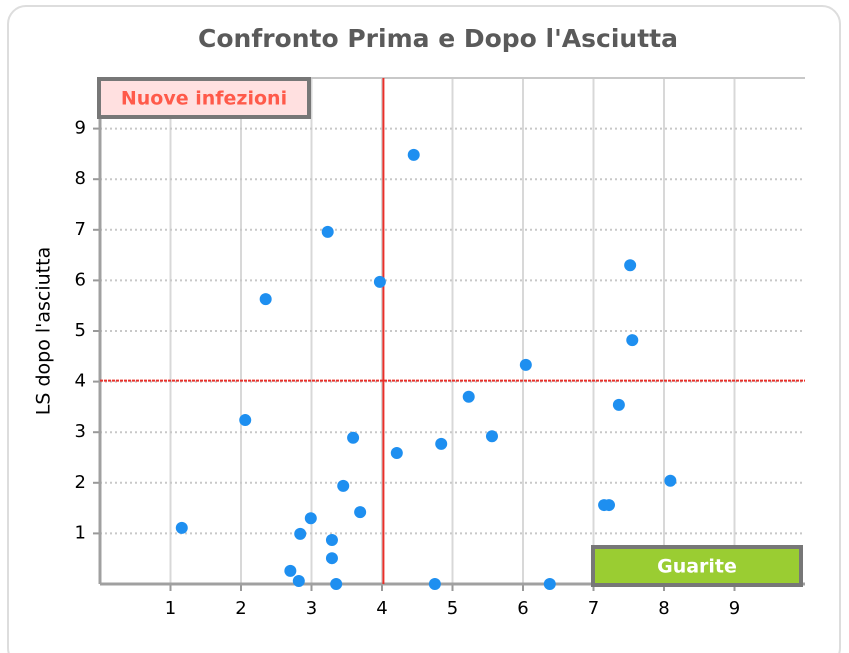 This screenshot has height=653, width=849. Describe the element at coordinates (240, 608) in the screenshot. I see `x-tick-label: 2` at that location.